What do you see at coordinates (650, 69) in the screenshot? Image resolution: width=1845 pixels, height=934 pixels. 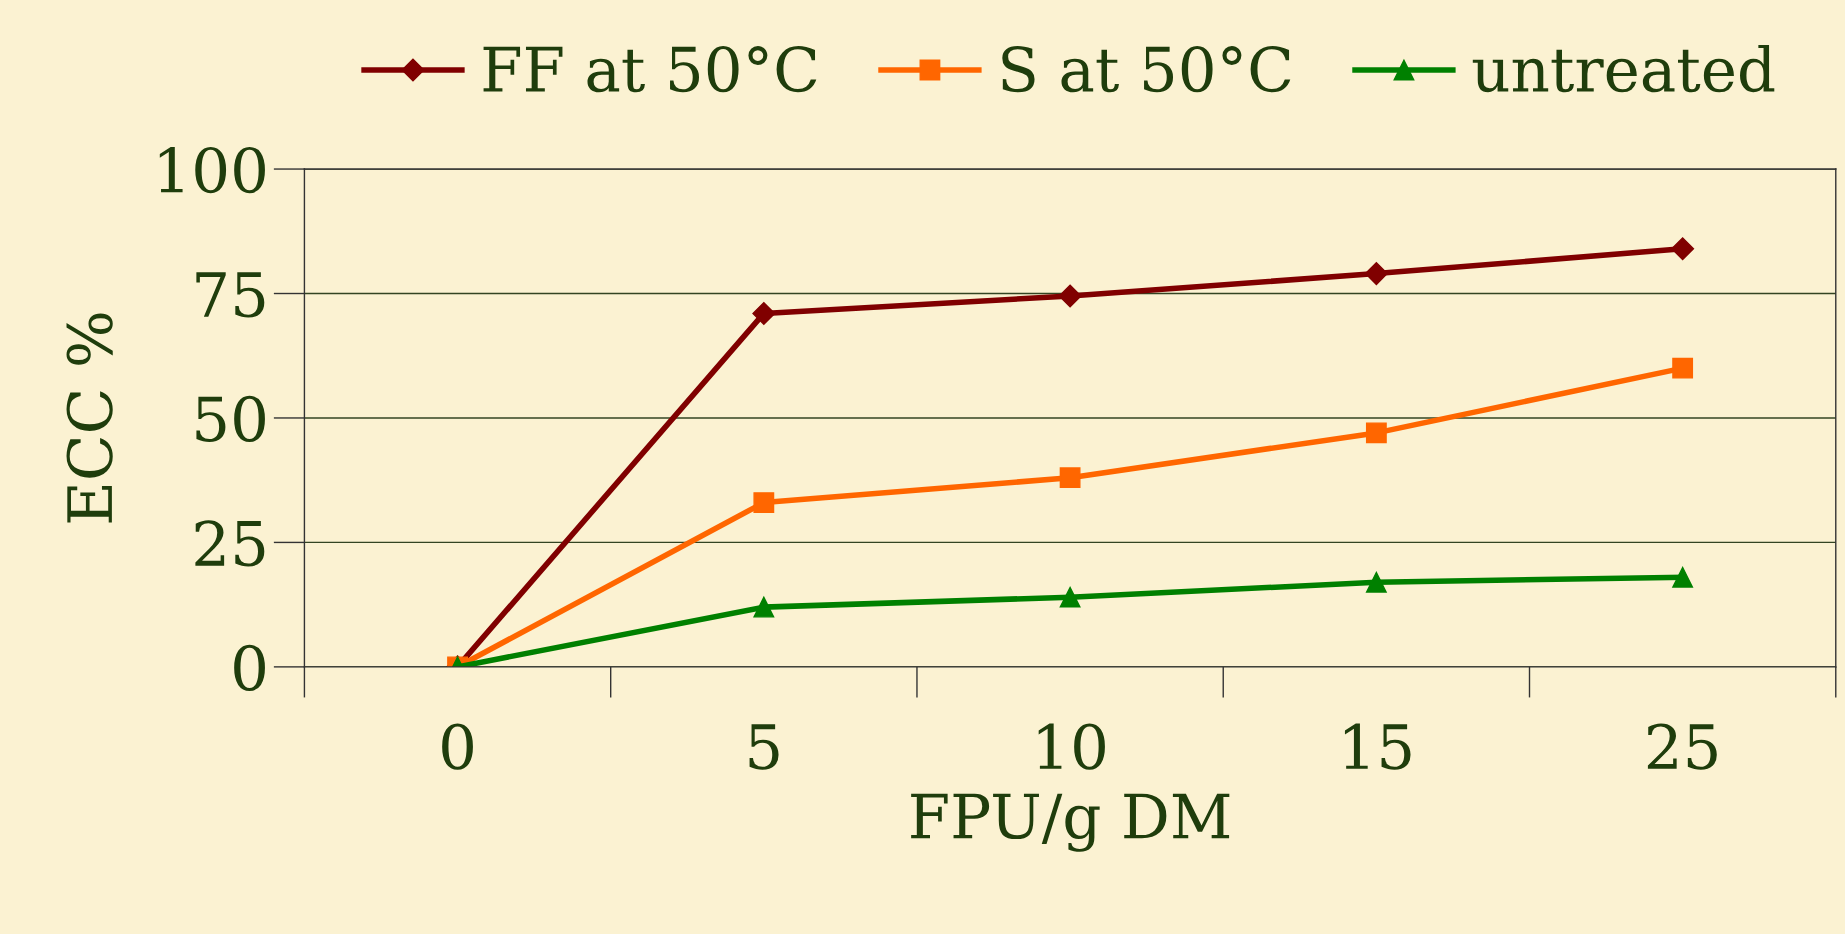 I see `legend-label: FF at 50°C` at bounding box center [650, 69].